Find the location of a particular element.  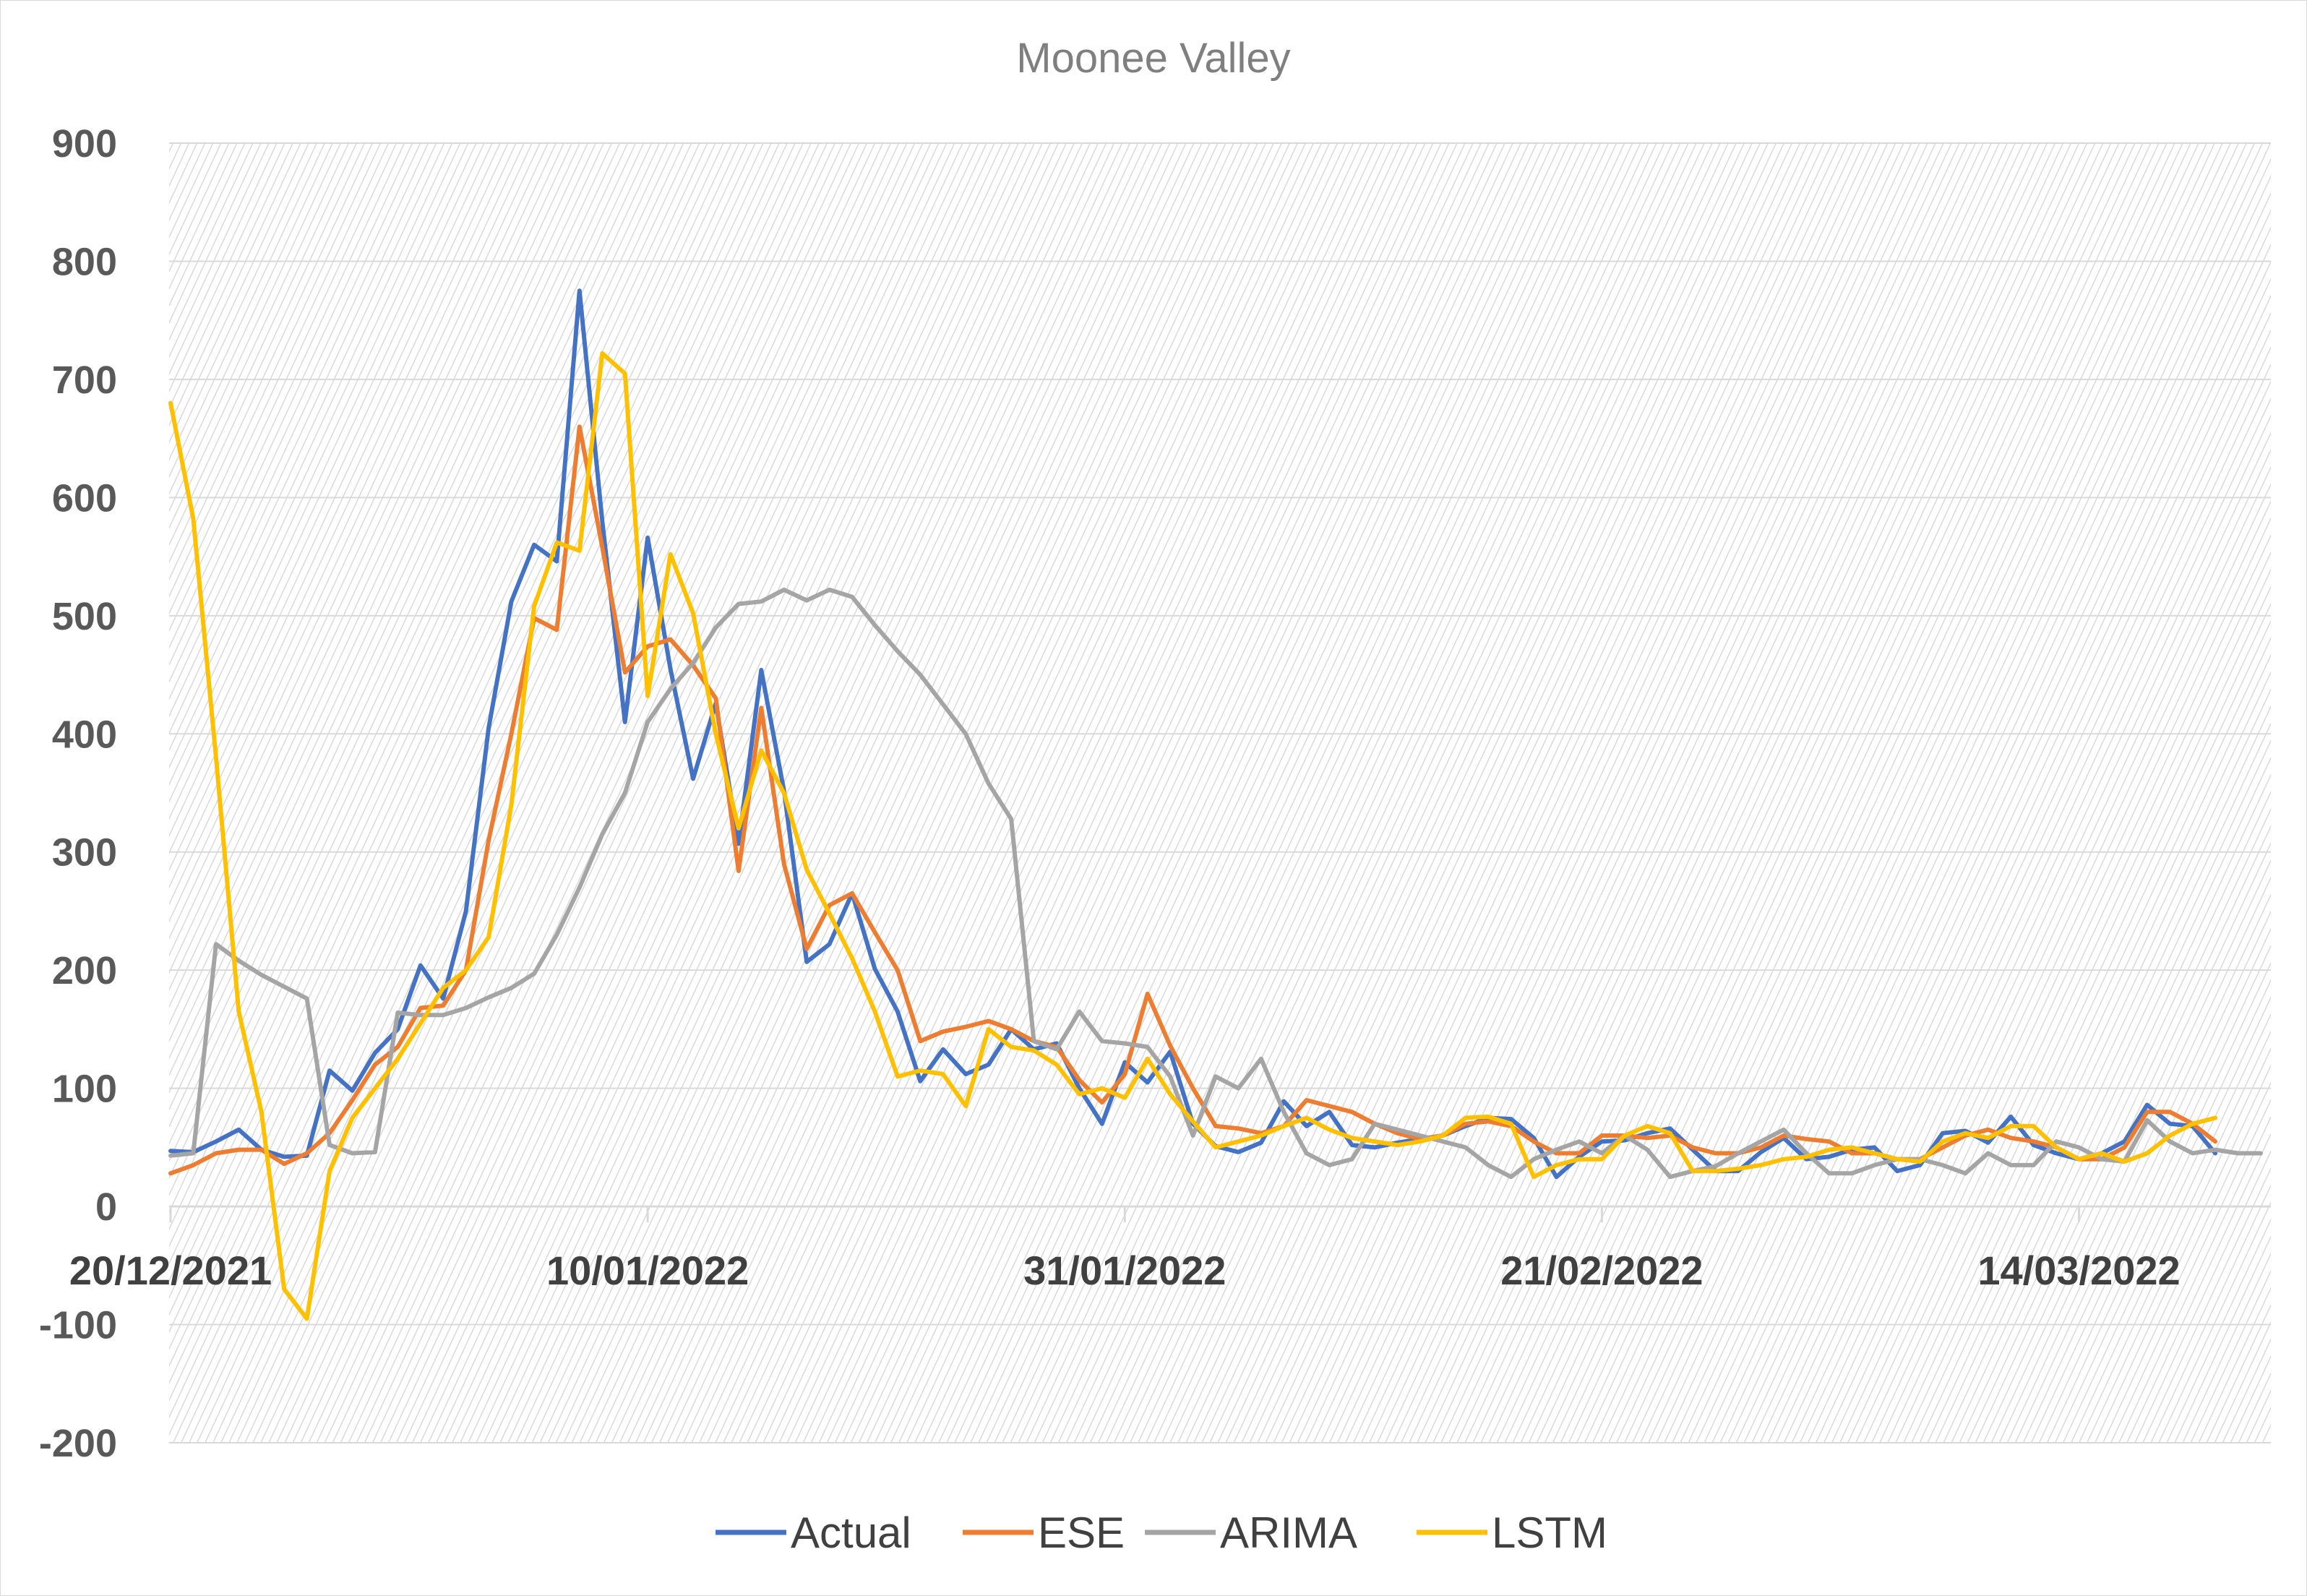

y-tick-label: 400 is located at coordinates (85, 734).